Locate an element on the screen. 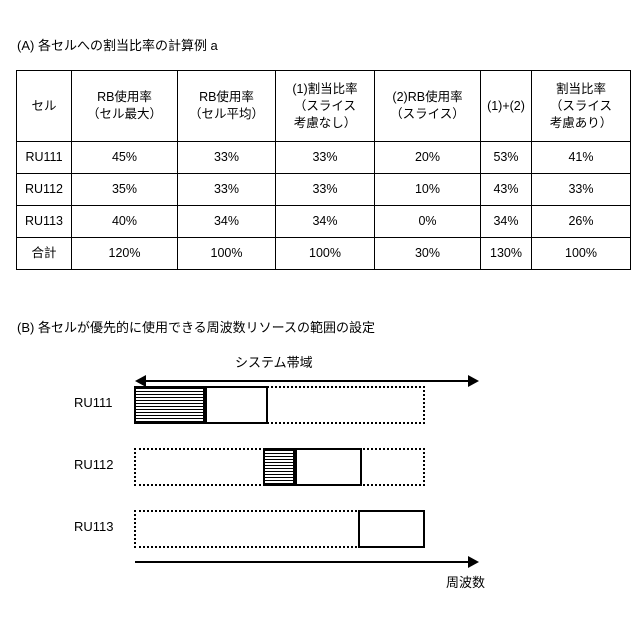  table-cell: 53% is located at coordinates (506, 157).